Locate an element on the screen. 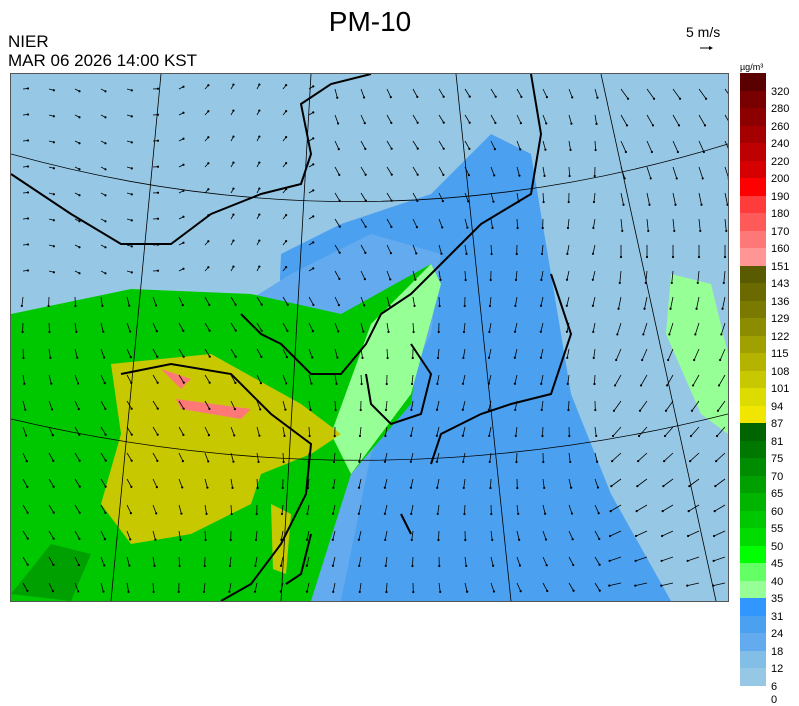 This screenshot has width=799, height=706. legend-band: 94 is located at coordinates (753, 397).